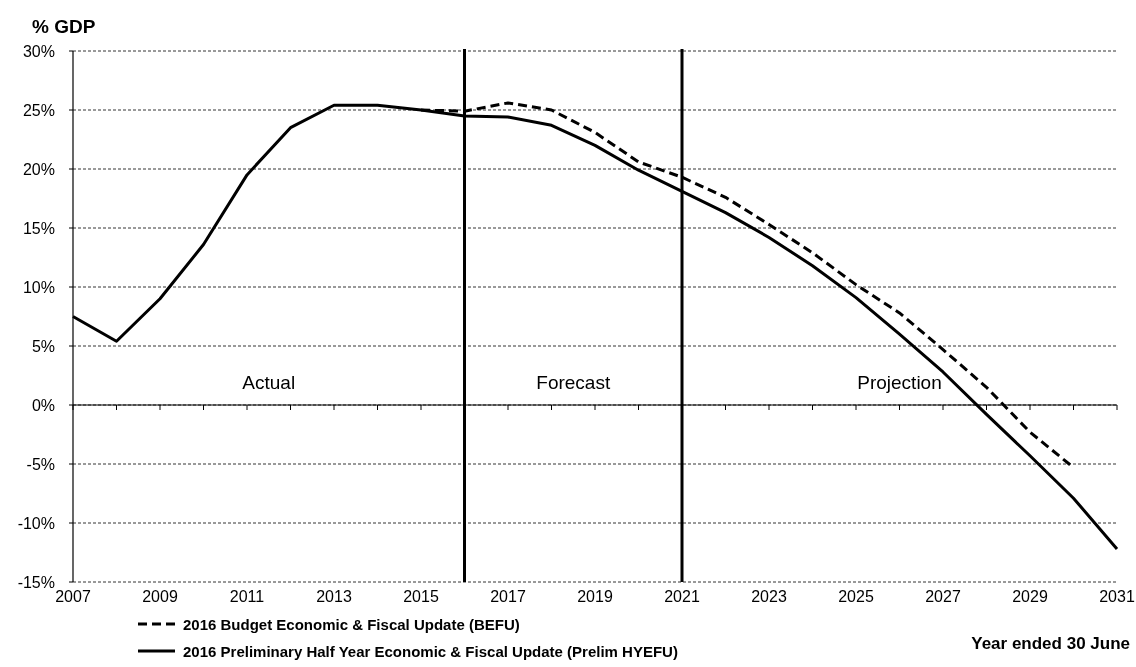 The image size is (1136, 667). I want to click on annotation: Projection, so click(899, 382).